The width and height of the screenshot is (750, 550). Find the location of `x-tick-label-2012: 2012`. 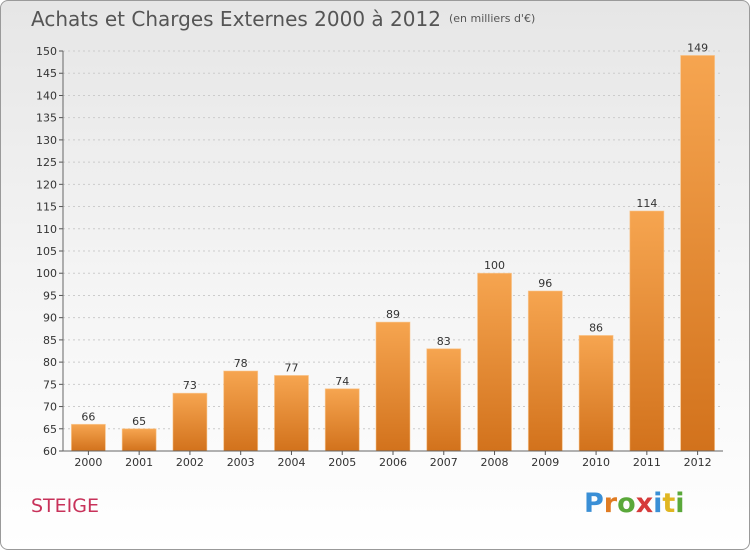

x-tick-label-2012: 2012 is located at coordinates (698, 462).